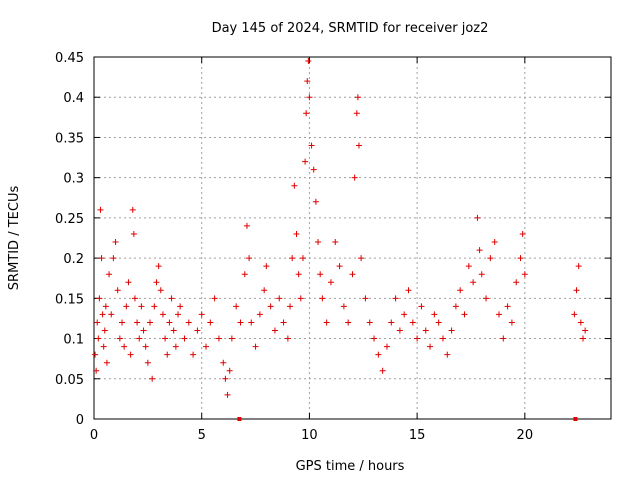 This screenshot has height=480, width=640. Describe the element at coordinates (202, 435) in the screenshot. I see `x-tick-label: 5` at that location.